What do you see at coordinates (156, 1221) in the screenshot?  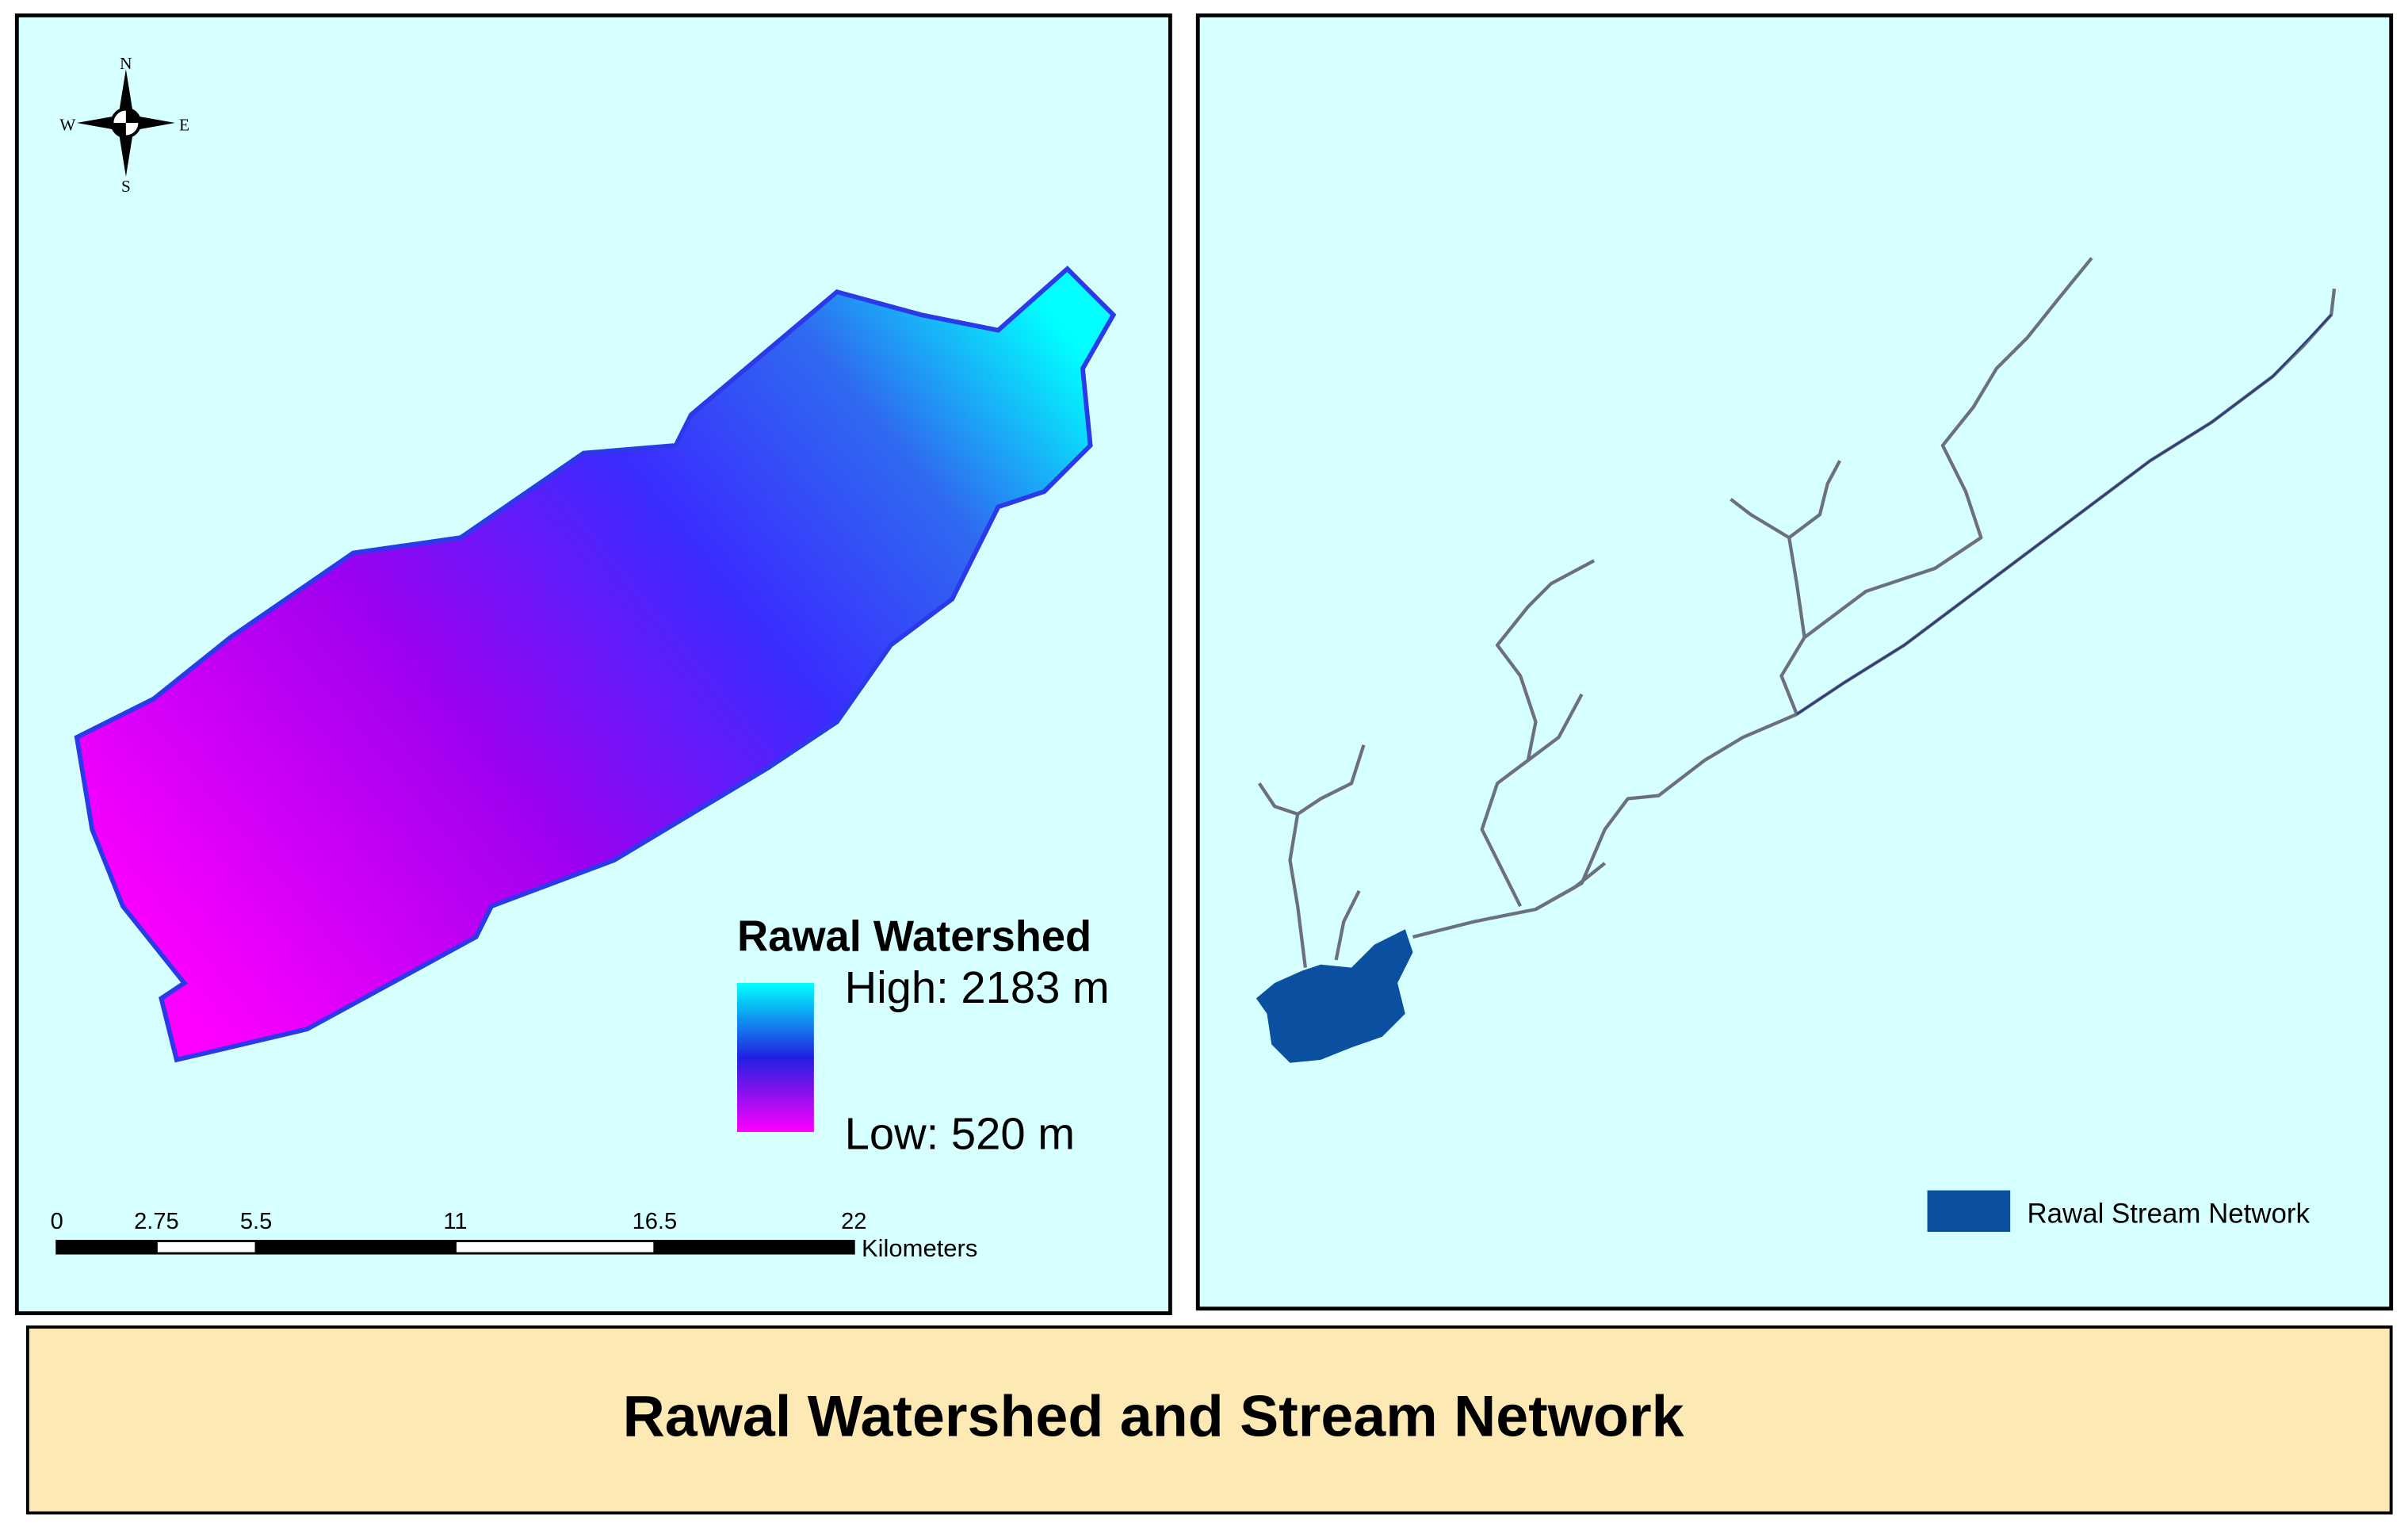 I see `scale-tick-label: 2.75` at bounding box center [156, 1221].